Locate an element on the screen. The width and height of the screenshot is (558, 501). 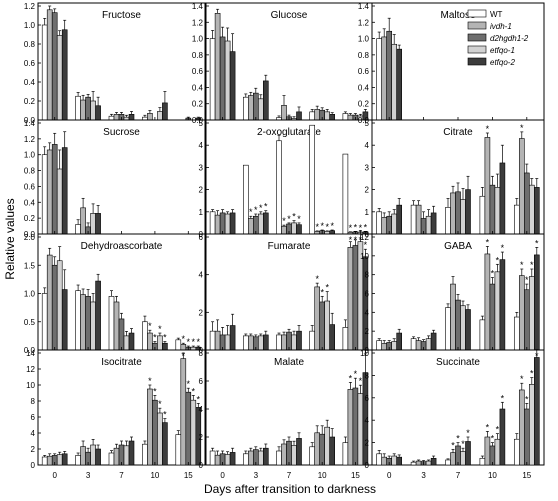
panel-title: Sucrose is located at coordinates (121, 132).